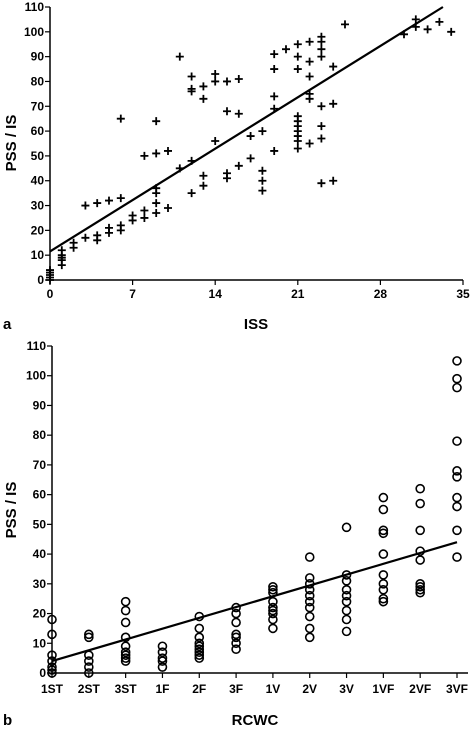 This screenshot has width=474, height=731. What do you see at coordinates (52, 689) in the screenshot?
I see `panel-b-x-tick-label: 1ST` at bounding box center [52, 689].